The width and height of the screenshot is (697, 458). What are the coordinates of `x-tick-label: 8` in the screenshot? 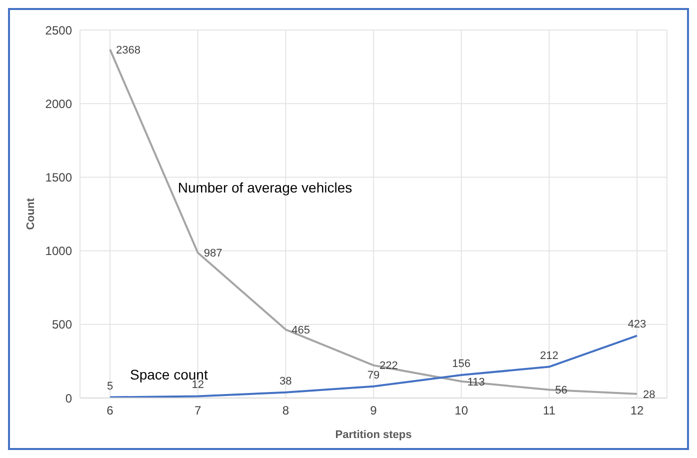 It's located at (286, 411).